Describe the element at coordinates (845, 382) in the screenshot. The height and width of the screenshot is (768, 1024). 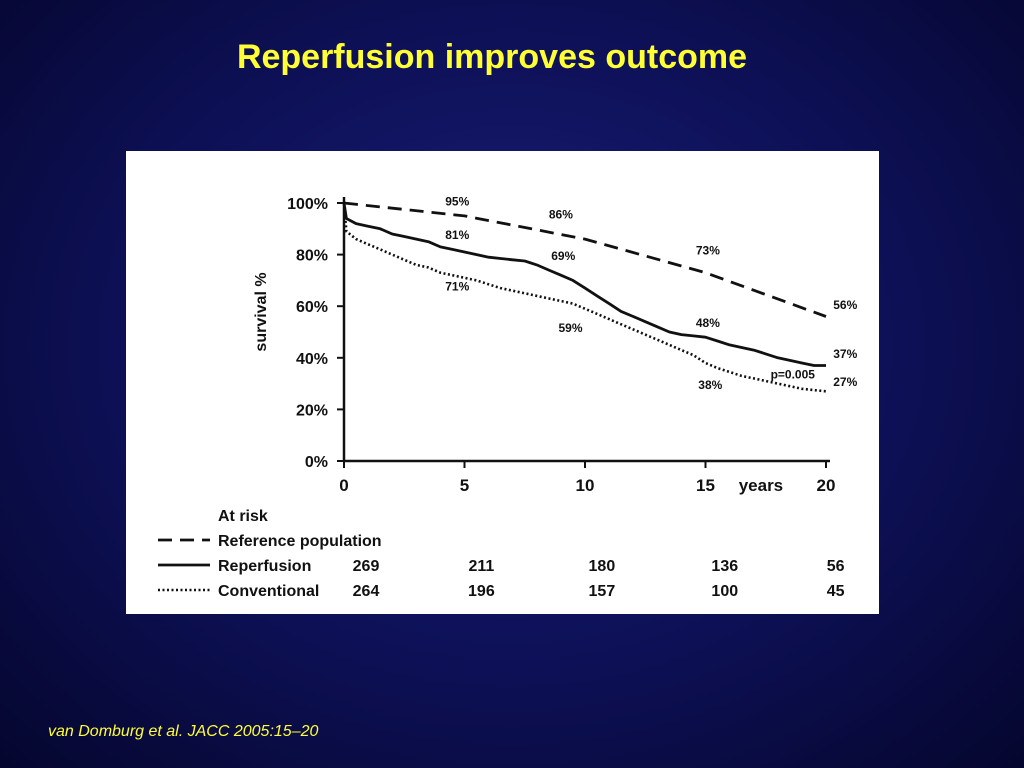
I see `data-label: 27%` at that location.